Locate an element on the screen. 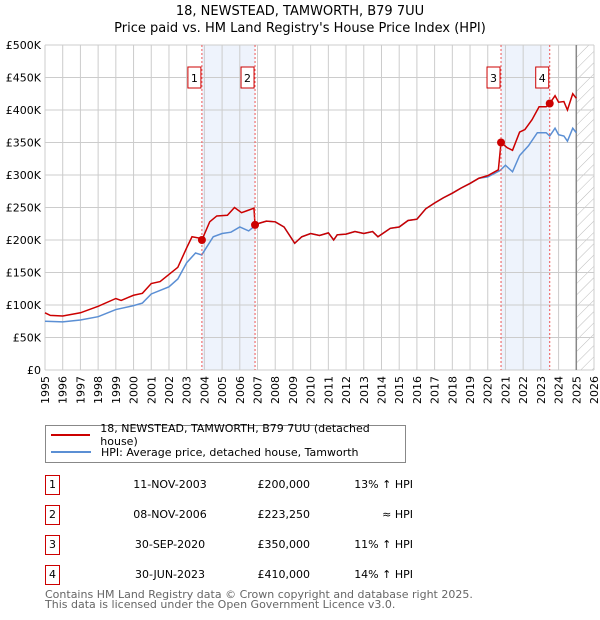 The width and height of the screenshot is (600, 620). x-tick-label: 2006 is located at coordinates (240, 390).